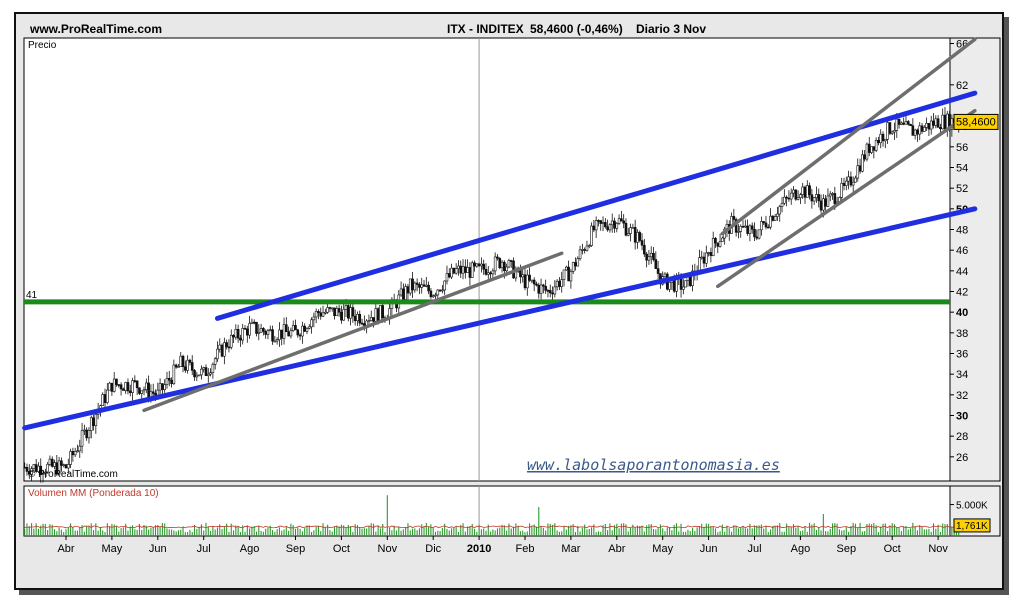 The image size is (1020, 600). Describe the element at coordinates (485, 29) in the screenshot. I see `ticker-name: ITX - INDITEX` at that location.